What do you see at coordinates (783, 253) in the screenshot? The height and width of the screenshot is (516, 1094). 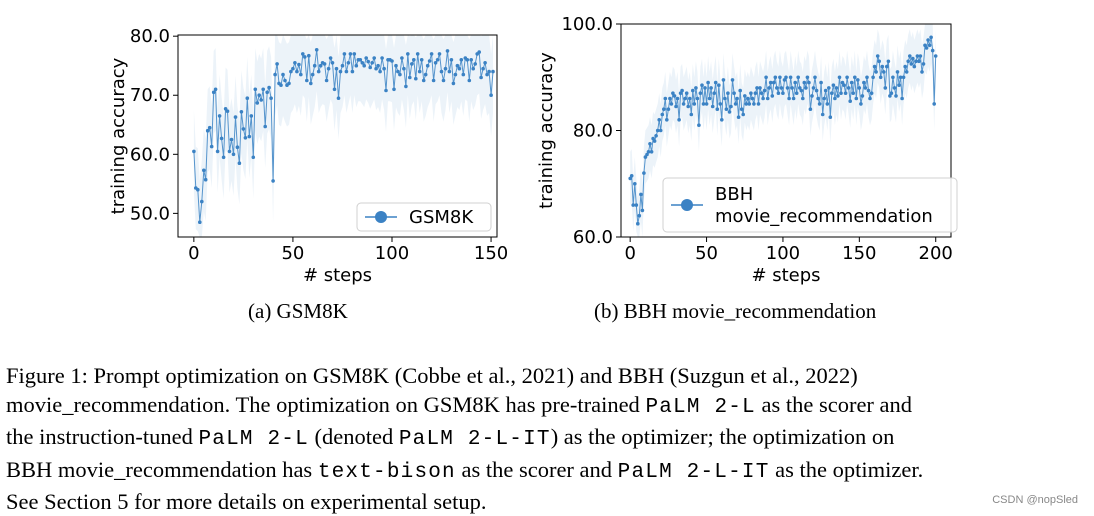 I see `x-tick-label: 100` at bounding box center [783, 253].